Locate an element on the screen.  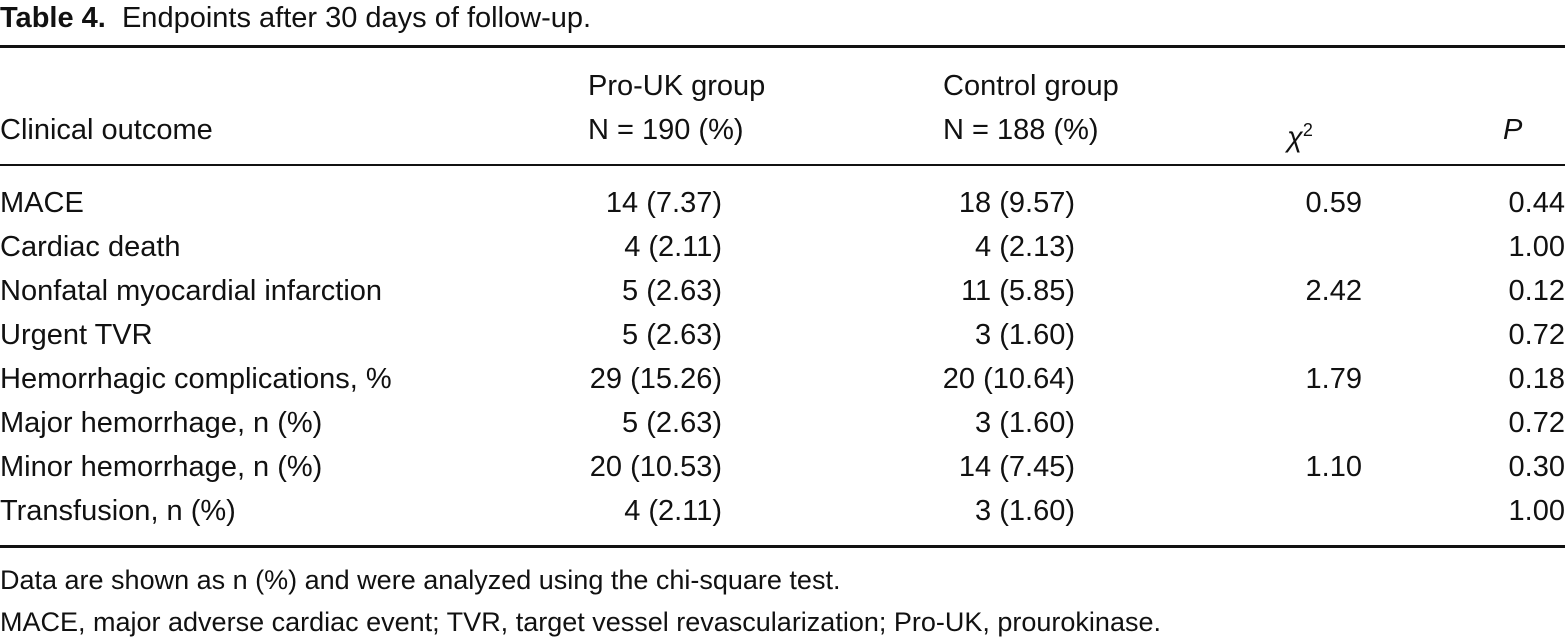
header-control-1: Control group is located at coordinates (1031, 86).